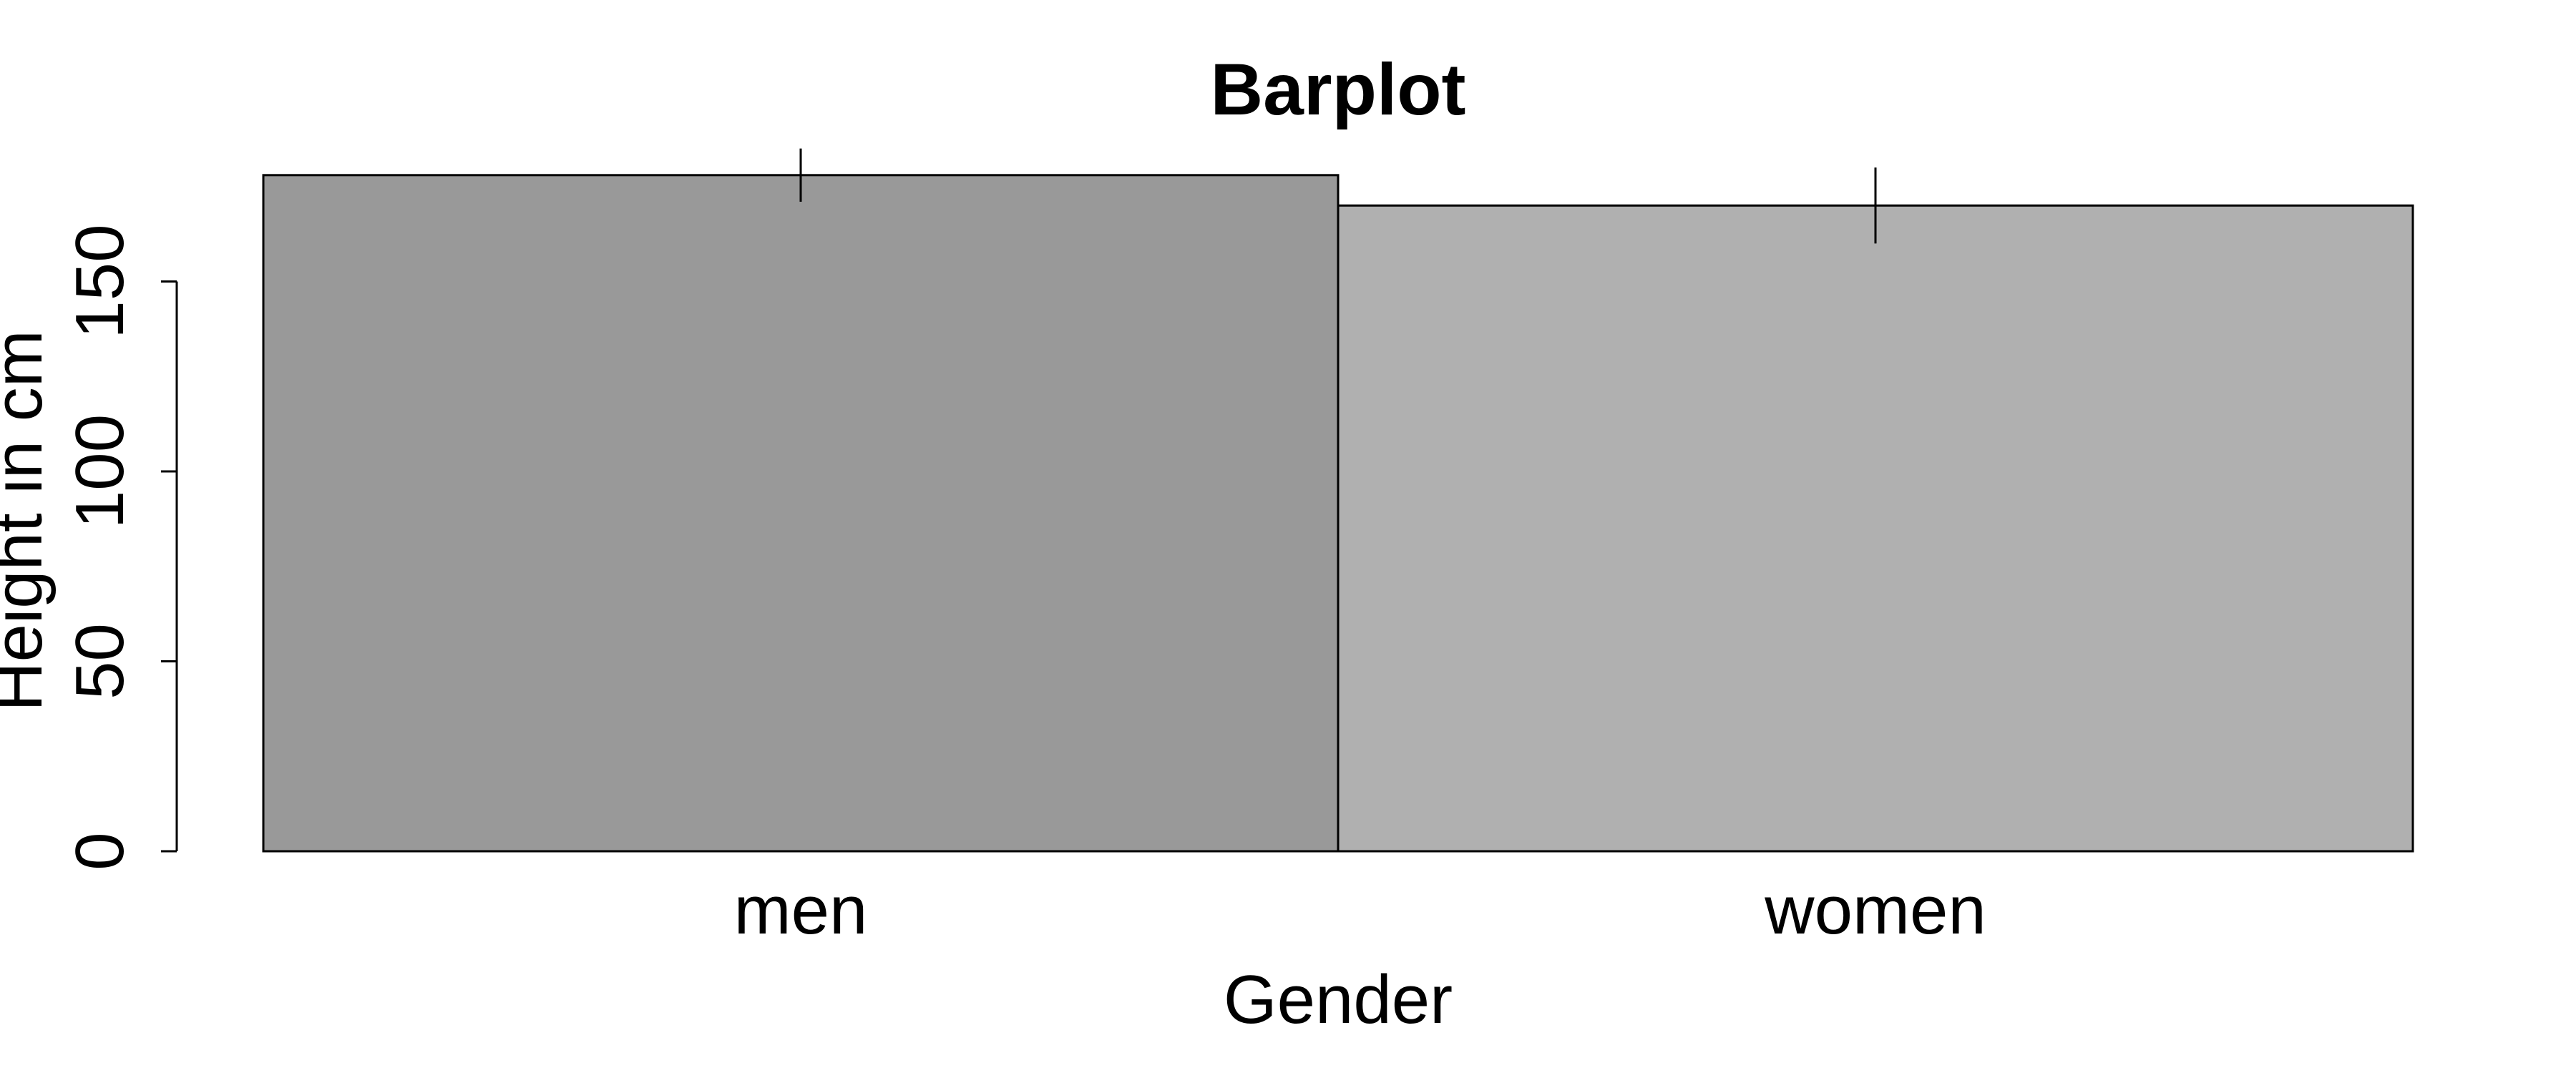 This screenshot has height=1073, width=2576. Describe the element at coordinates (1338, 1000) in the screenshot. I see `x-axis-label: Gender` at that location.